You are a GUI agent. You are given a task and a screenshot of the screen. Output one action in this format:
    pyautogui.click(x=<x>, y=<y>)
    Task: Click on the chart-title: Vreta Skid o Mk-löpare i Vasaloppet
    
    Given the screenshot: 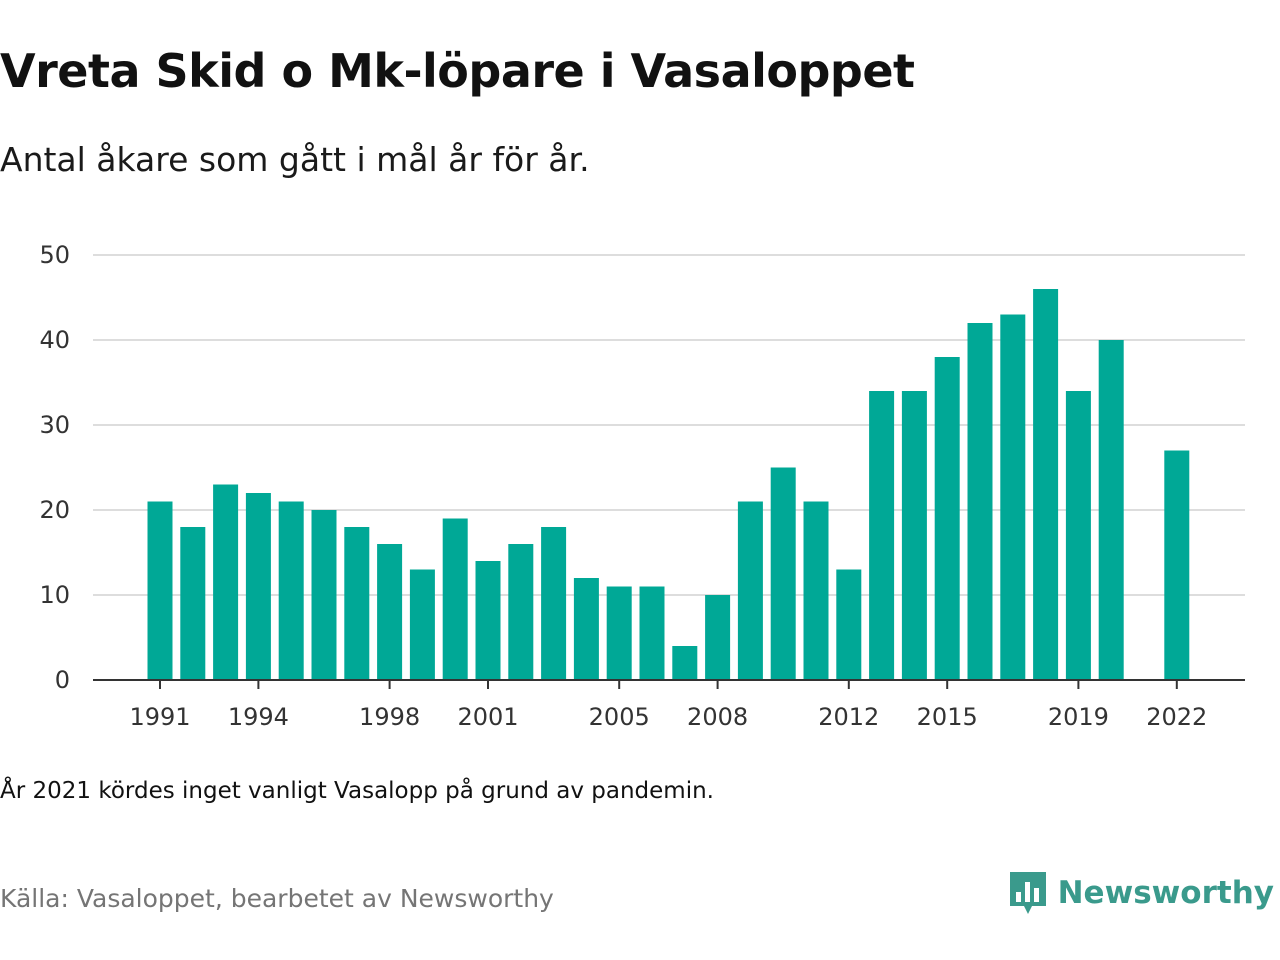 What is the action you would take?
    pyautogui.click(x=457, y=71)
    